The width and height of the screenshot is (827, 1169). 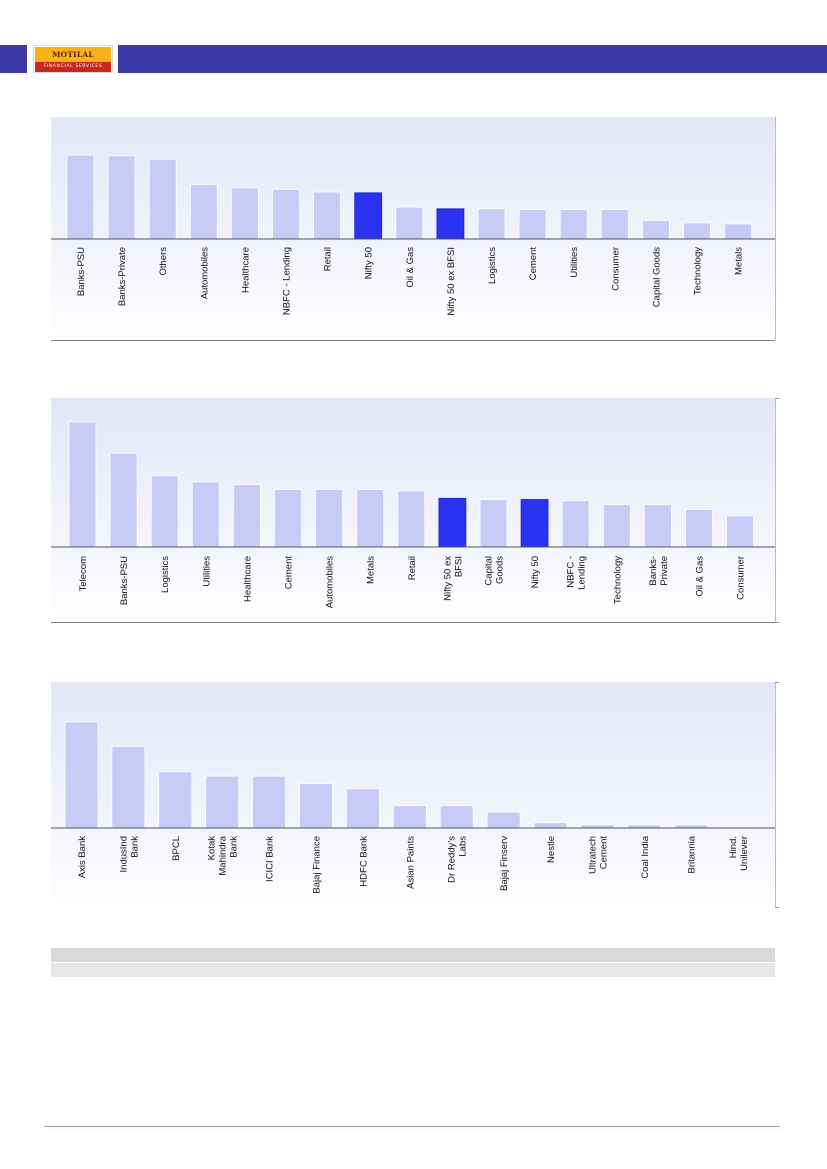 I want to click on tick-label: UltratechCement, so click(x=598, y=855).